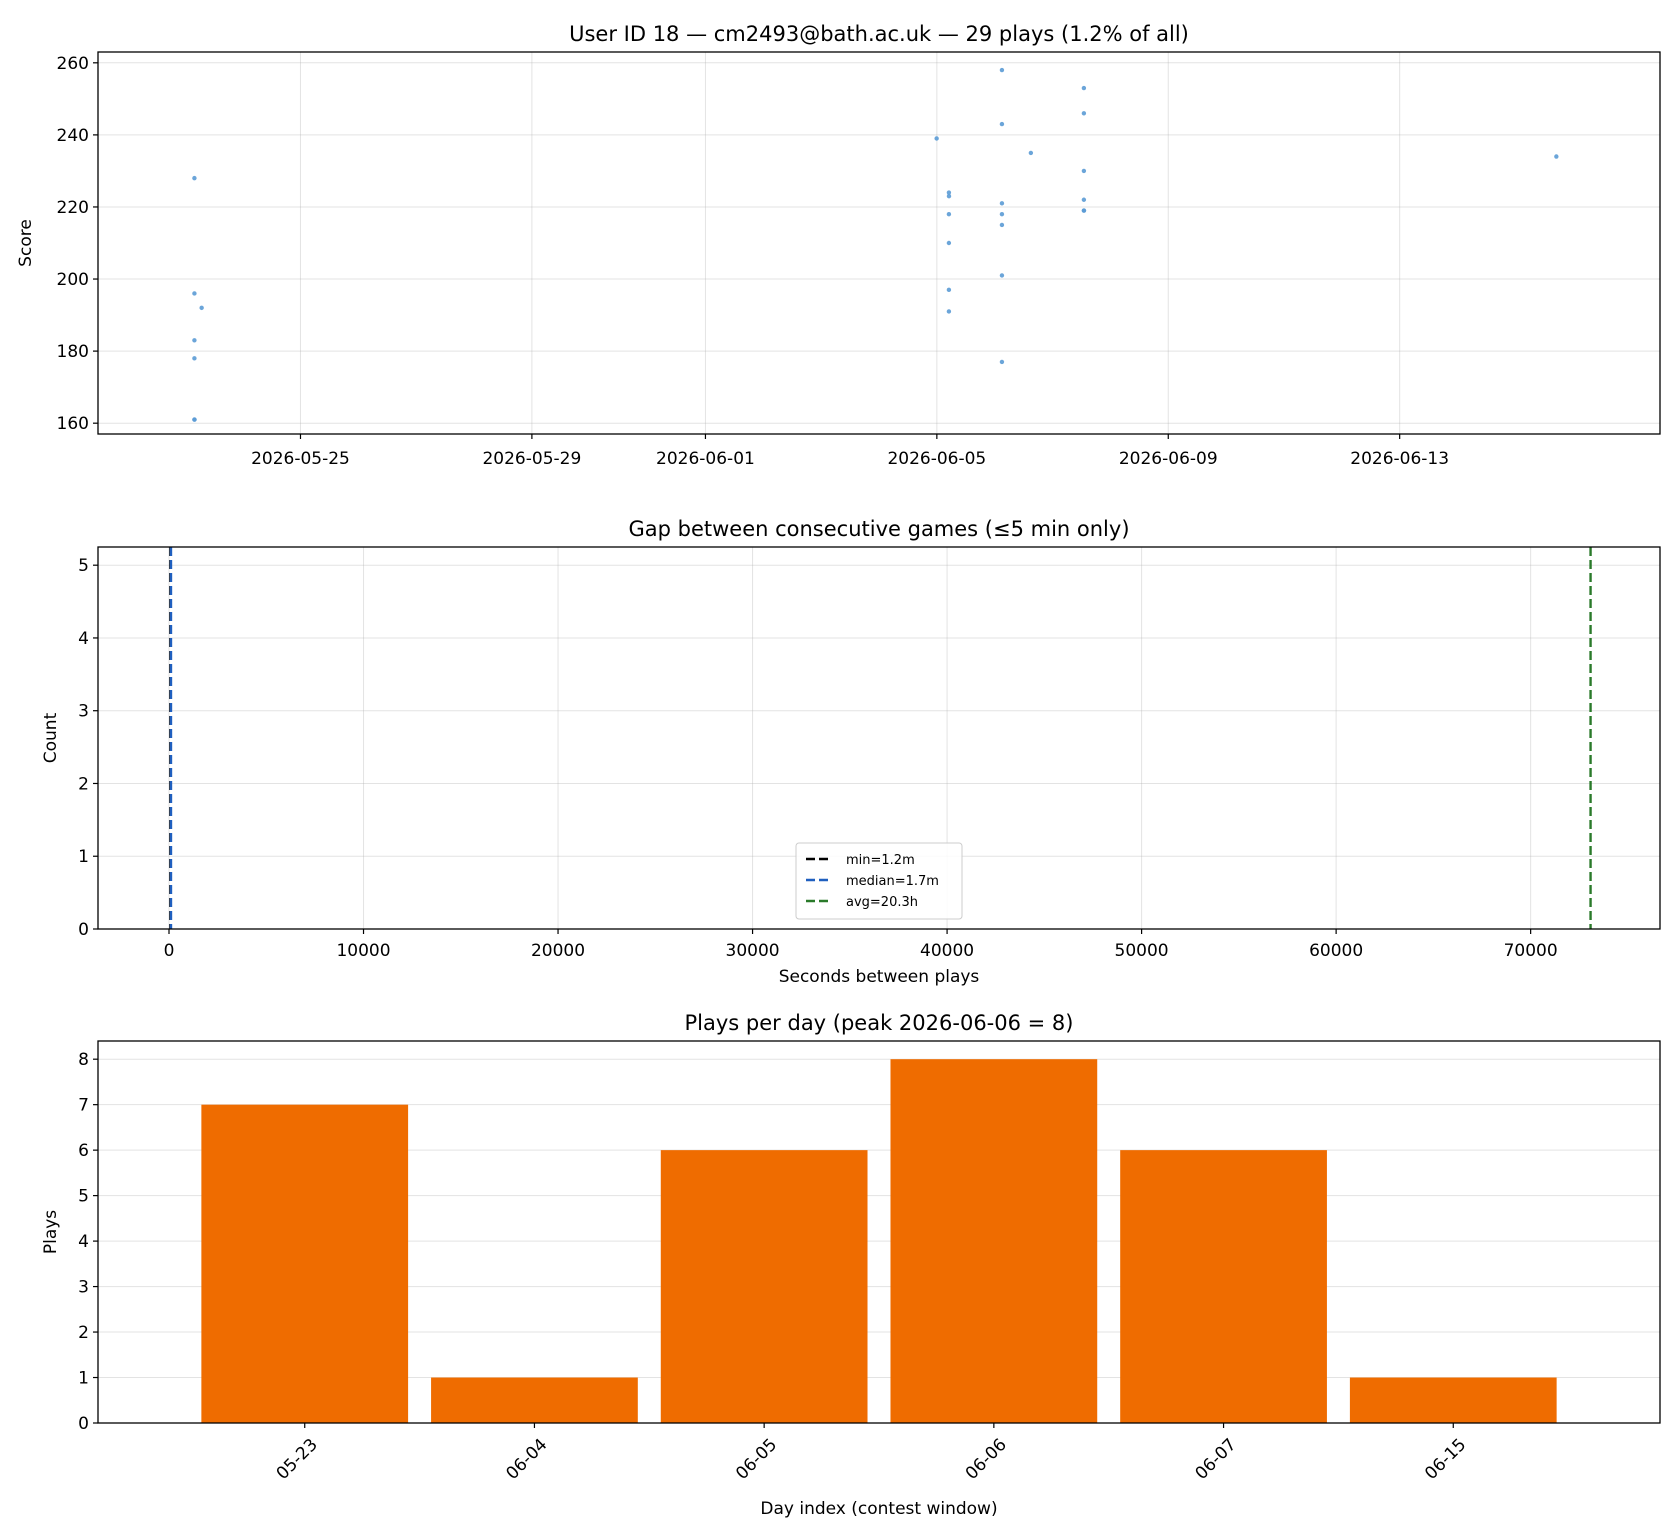  I want to click on gap-x-ticks: 0 10000 20000 30000 40000 50000 60000 70000, so click(861, 945).